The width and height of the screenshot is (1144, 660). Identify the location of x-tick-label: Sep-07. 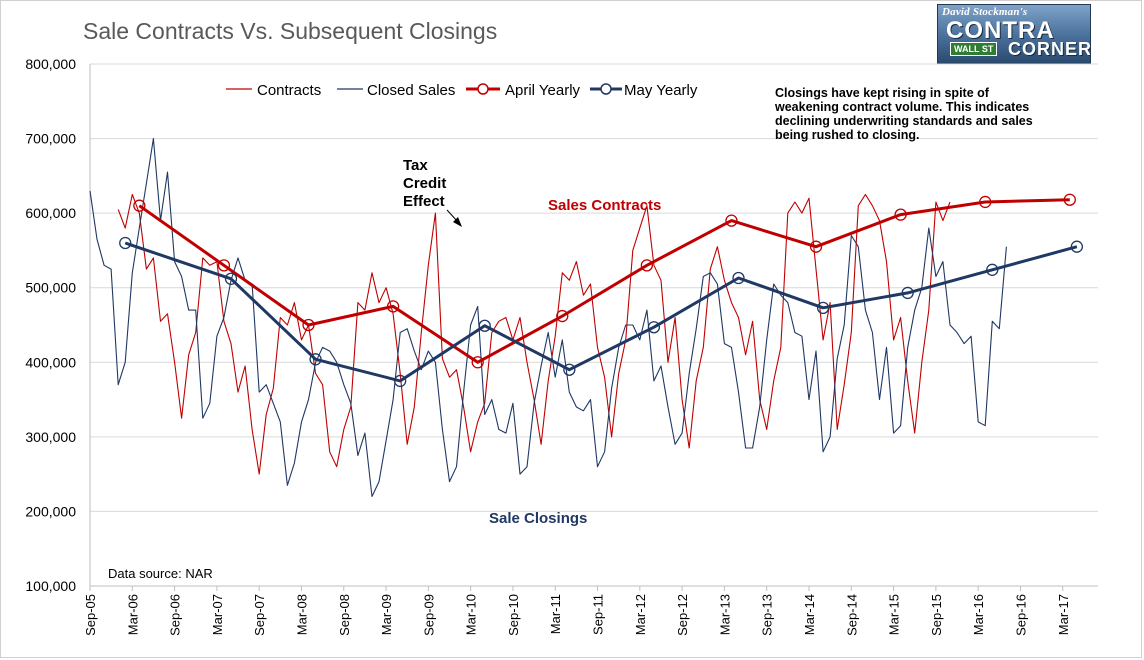
(259, 615).